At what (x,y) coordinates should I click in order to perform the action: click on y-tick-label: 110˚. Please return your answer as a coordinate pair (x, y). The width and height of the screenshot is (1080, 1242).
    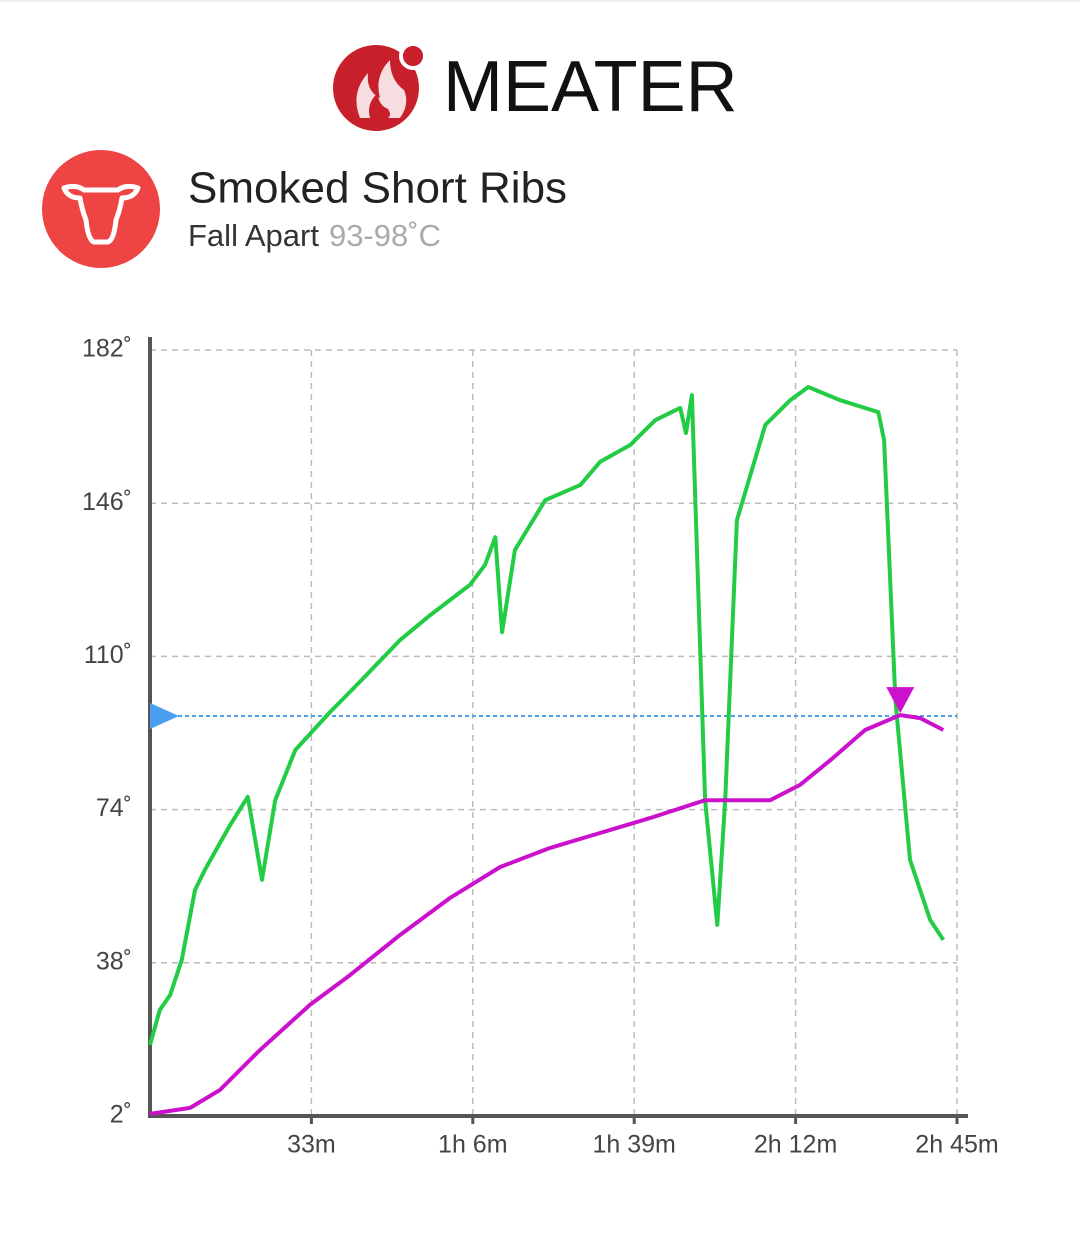
    Looking at the image, I should click on (108, 655).